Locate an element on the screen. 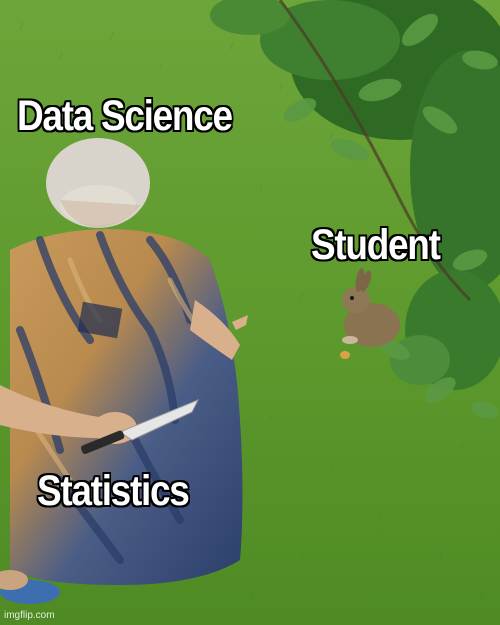 The image size is (500, 625). caption-data-science: Data Science is located at coordinates (125, 116).